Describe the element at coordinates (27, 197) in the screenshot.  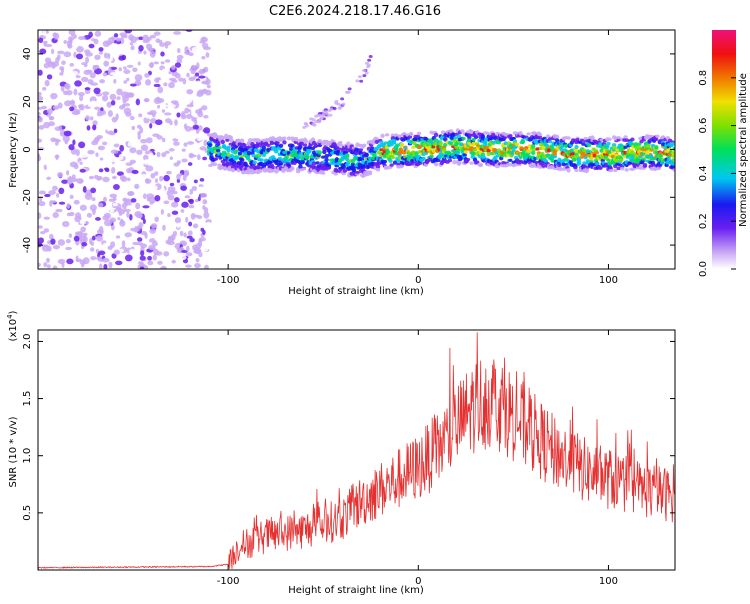
I see `spectrogram-y-tick-label: -20` at that location.